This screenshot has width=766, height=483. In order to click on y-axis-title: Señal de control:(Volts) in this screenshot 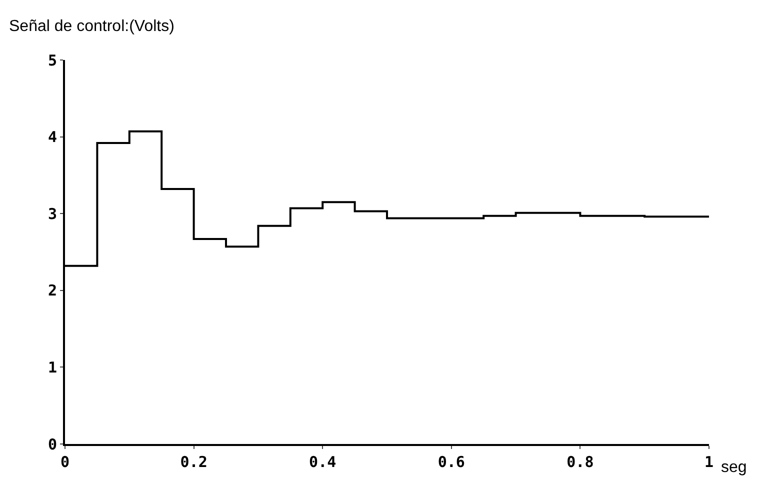, I will do `click(91, 26)`.